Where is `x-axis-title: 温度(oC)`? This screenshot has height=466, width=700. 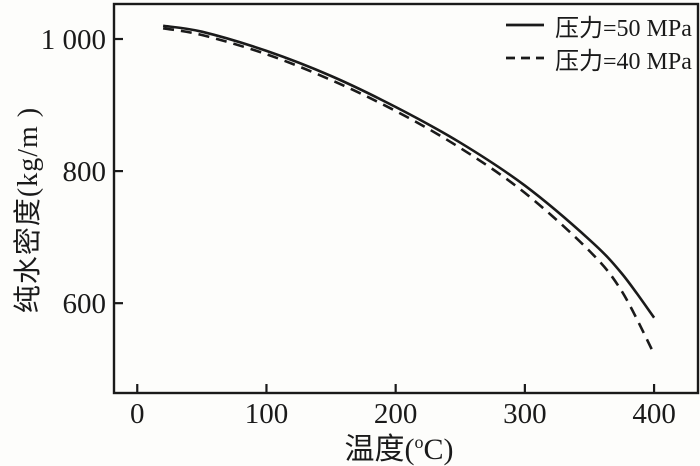 x-axis-title: 温度(oC) is located at coordinates (399, 445).